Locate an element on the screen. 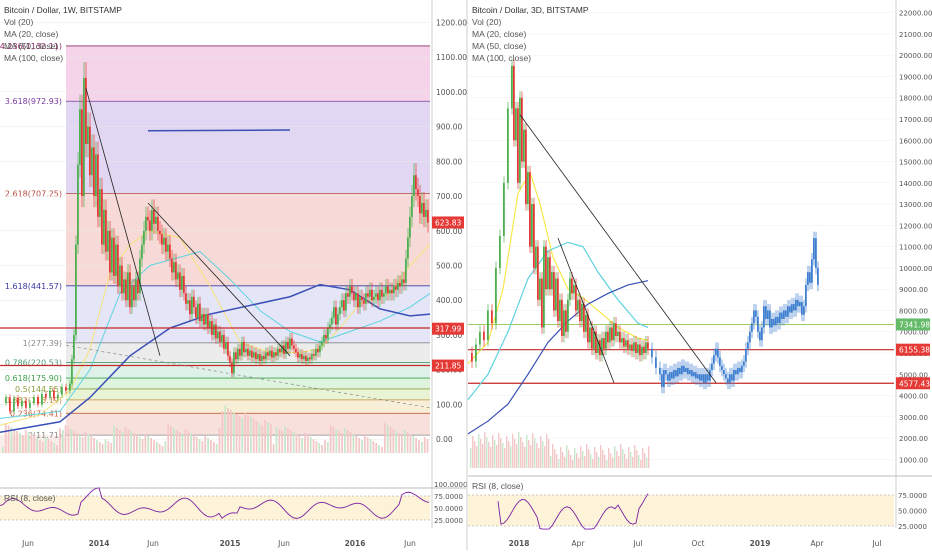 This screenshot has height=555, width=932. fib-band is located at coordinates (248, 383).